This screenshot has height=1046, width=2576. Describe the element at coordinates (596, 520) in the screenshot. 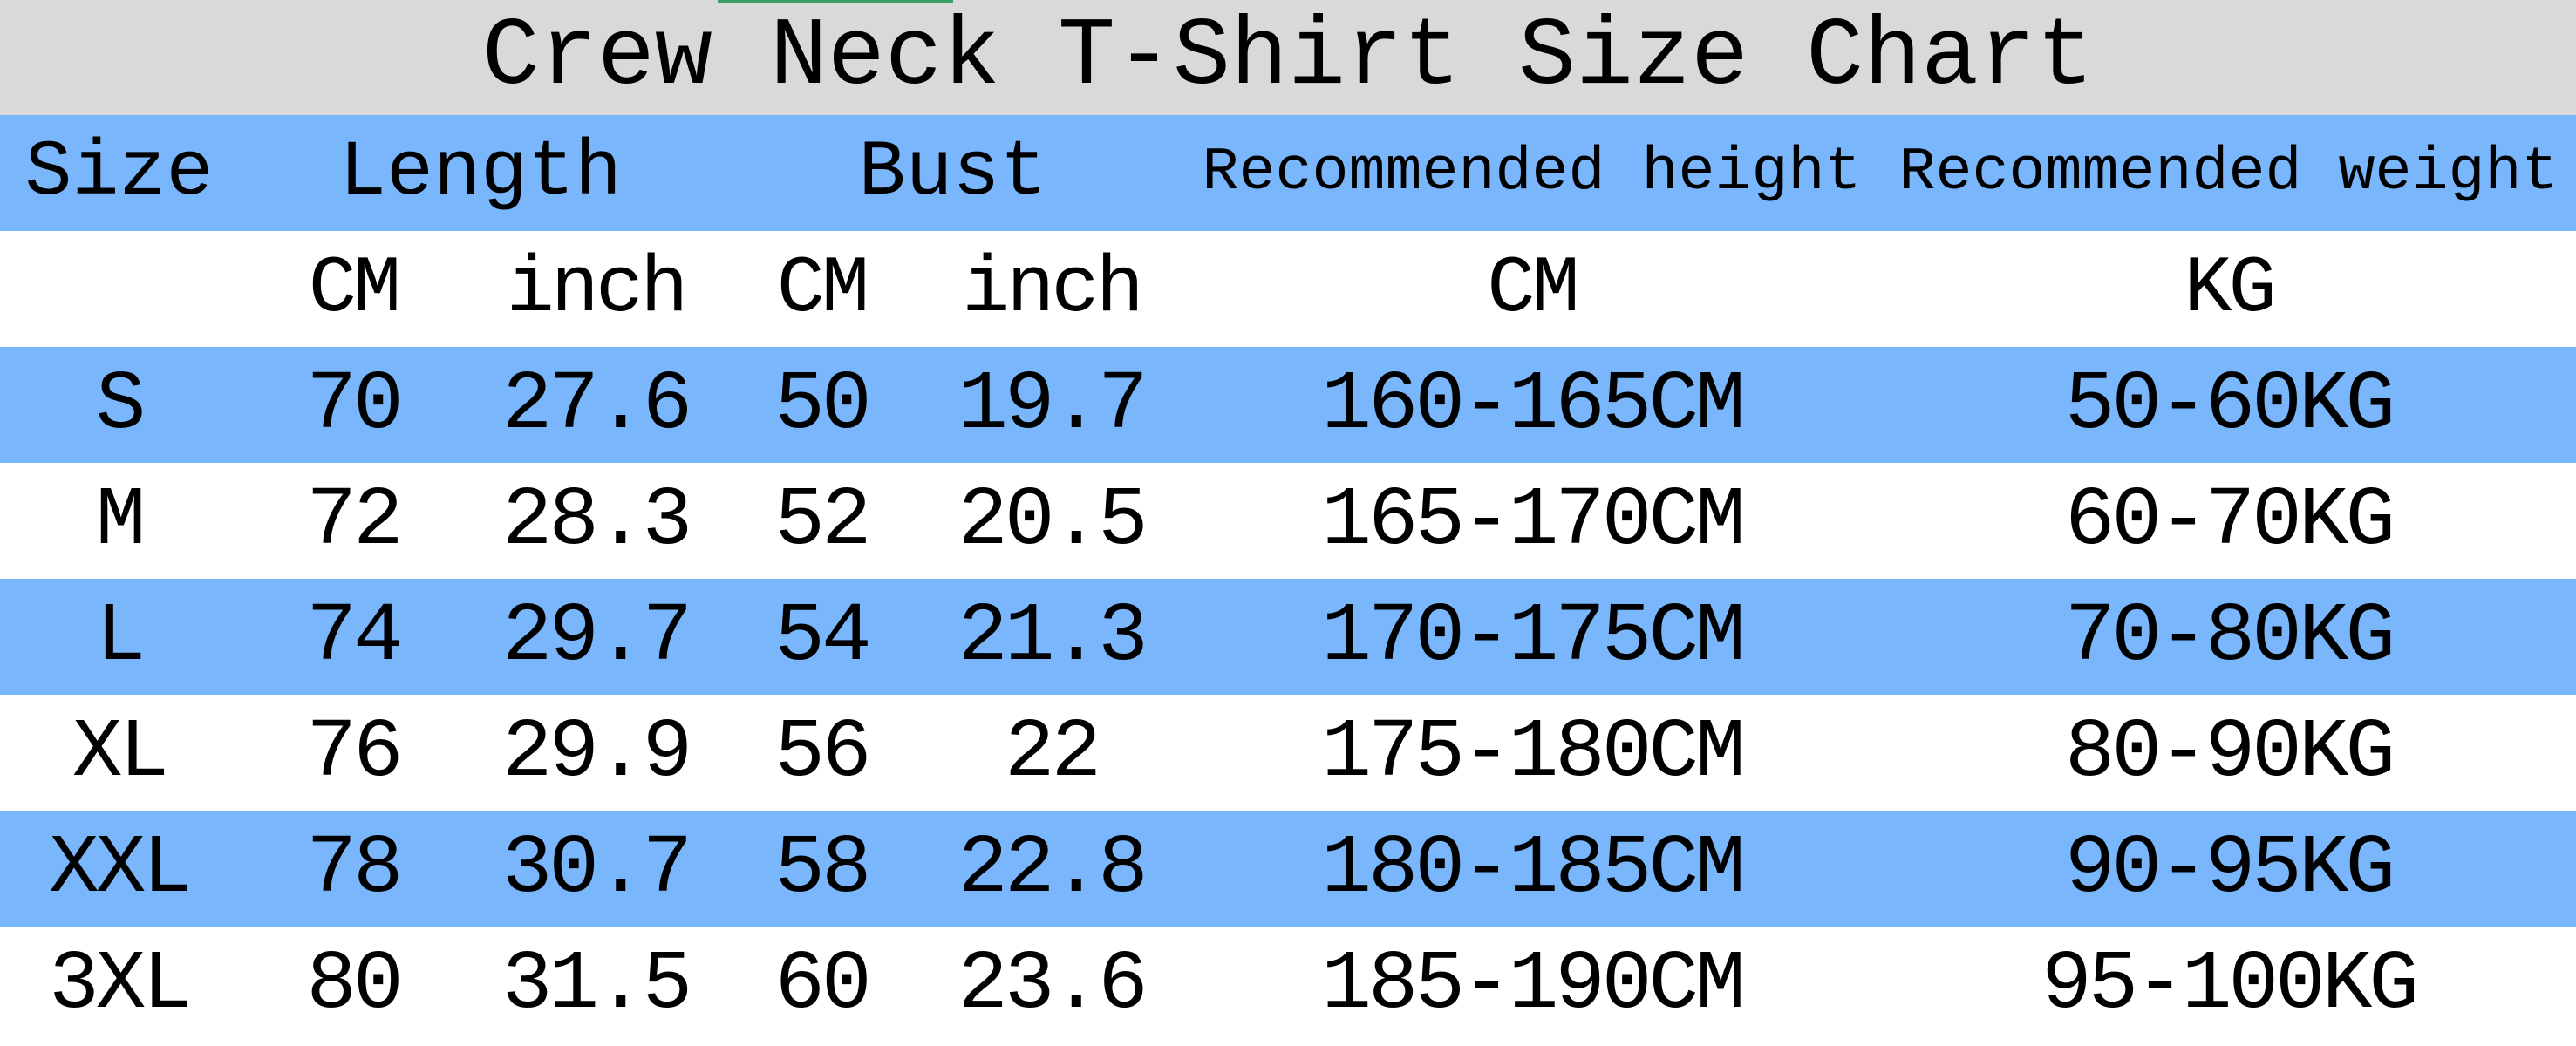

I see `cell-length-inch: 28.3` at that location.